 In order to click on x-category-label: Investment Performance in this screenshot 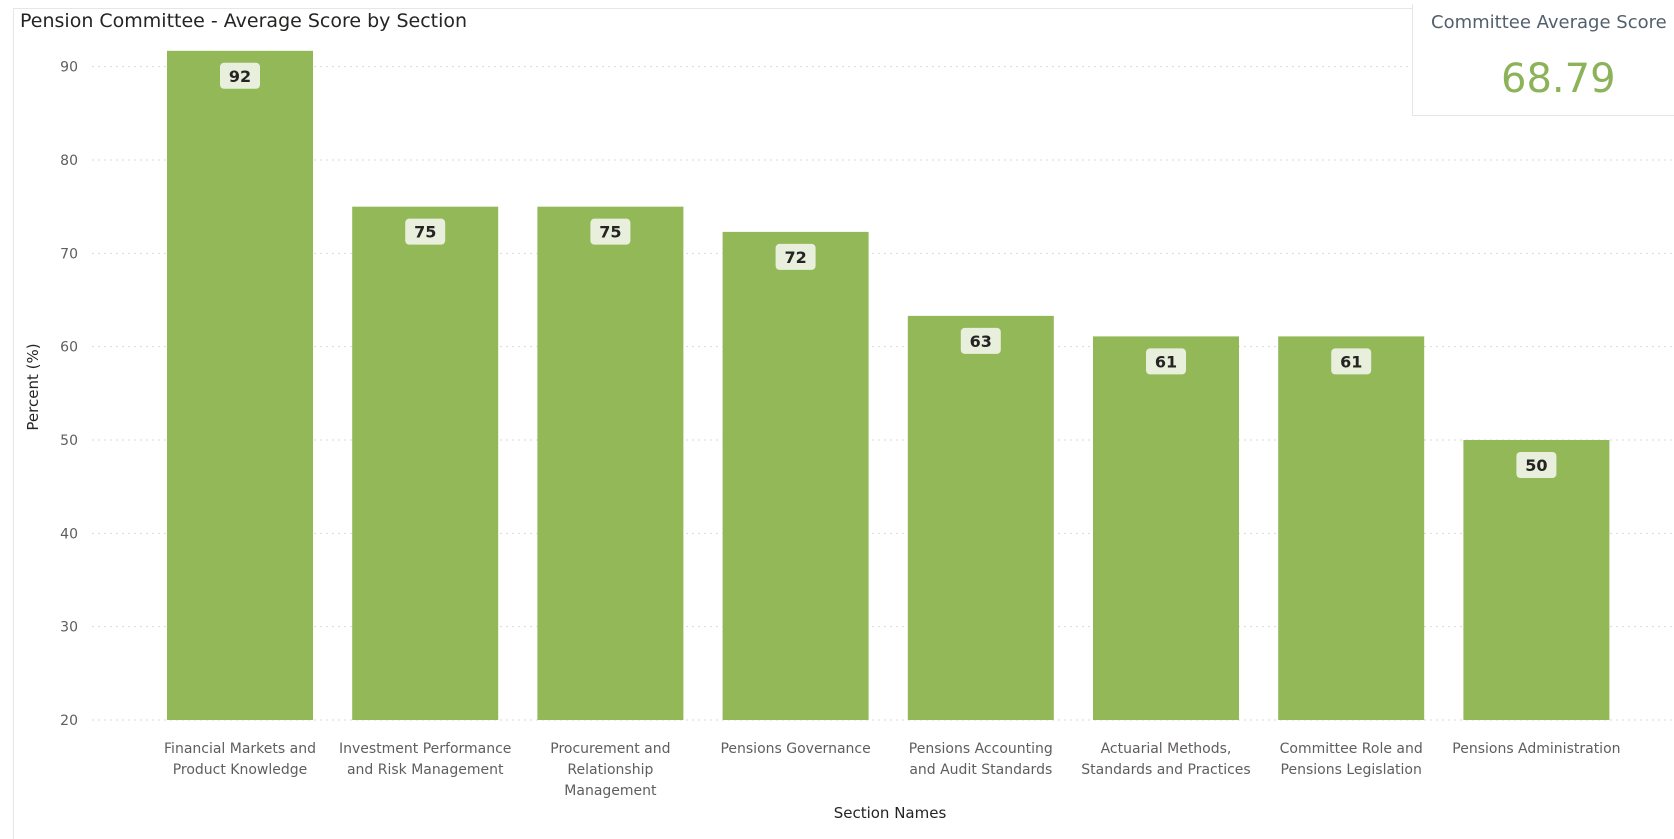, I will do `click(425, 749)`.